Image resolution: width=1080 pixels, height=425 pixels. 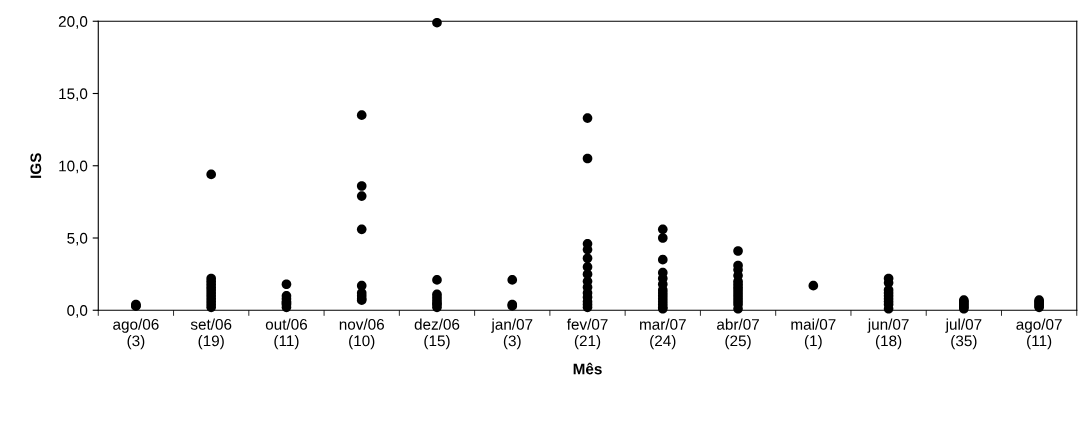 What do you see at coordinates (888, 334) in the screenshot?
I see `x-tick-label: jun/07 (18)` at bounding box center [888, 334].